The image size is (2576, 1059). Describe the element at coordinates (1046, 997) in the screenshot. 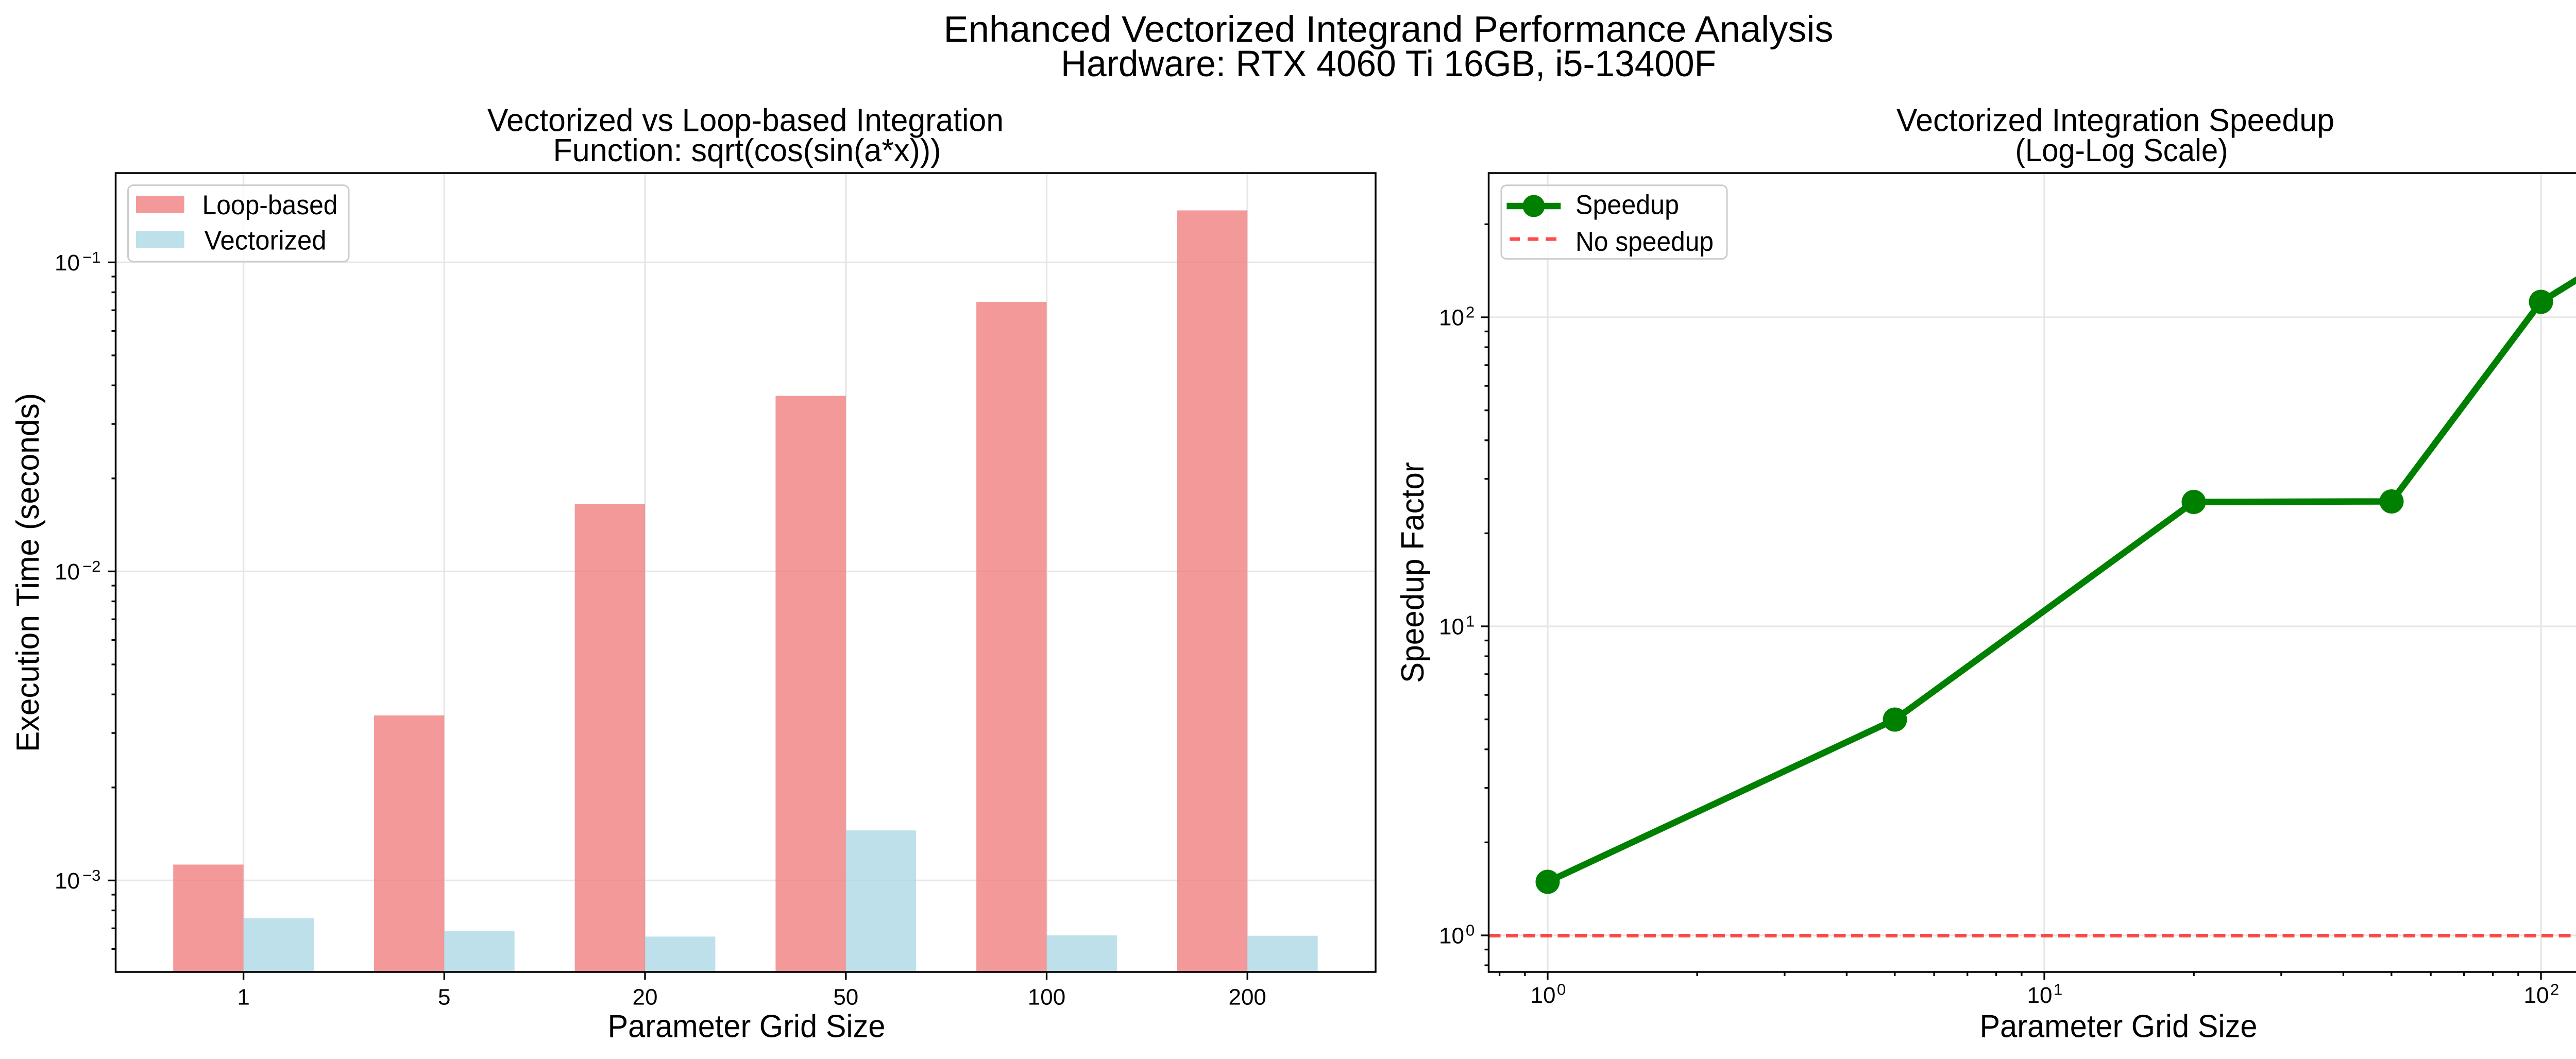

I see `svg-text: 100` at that location.